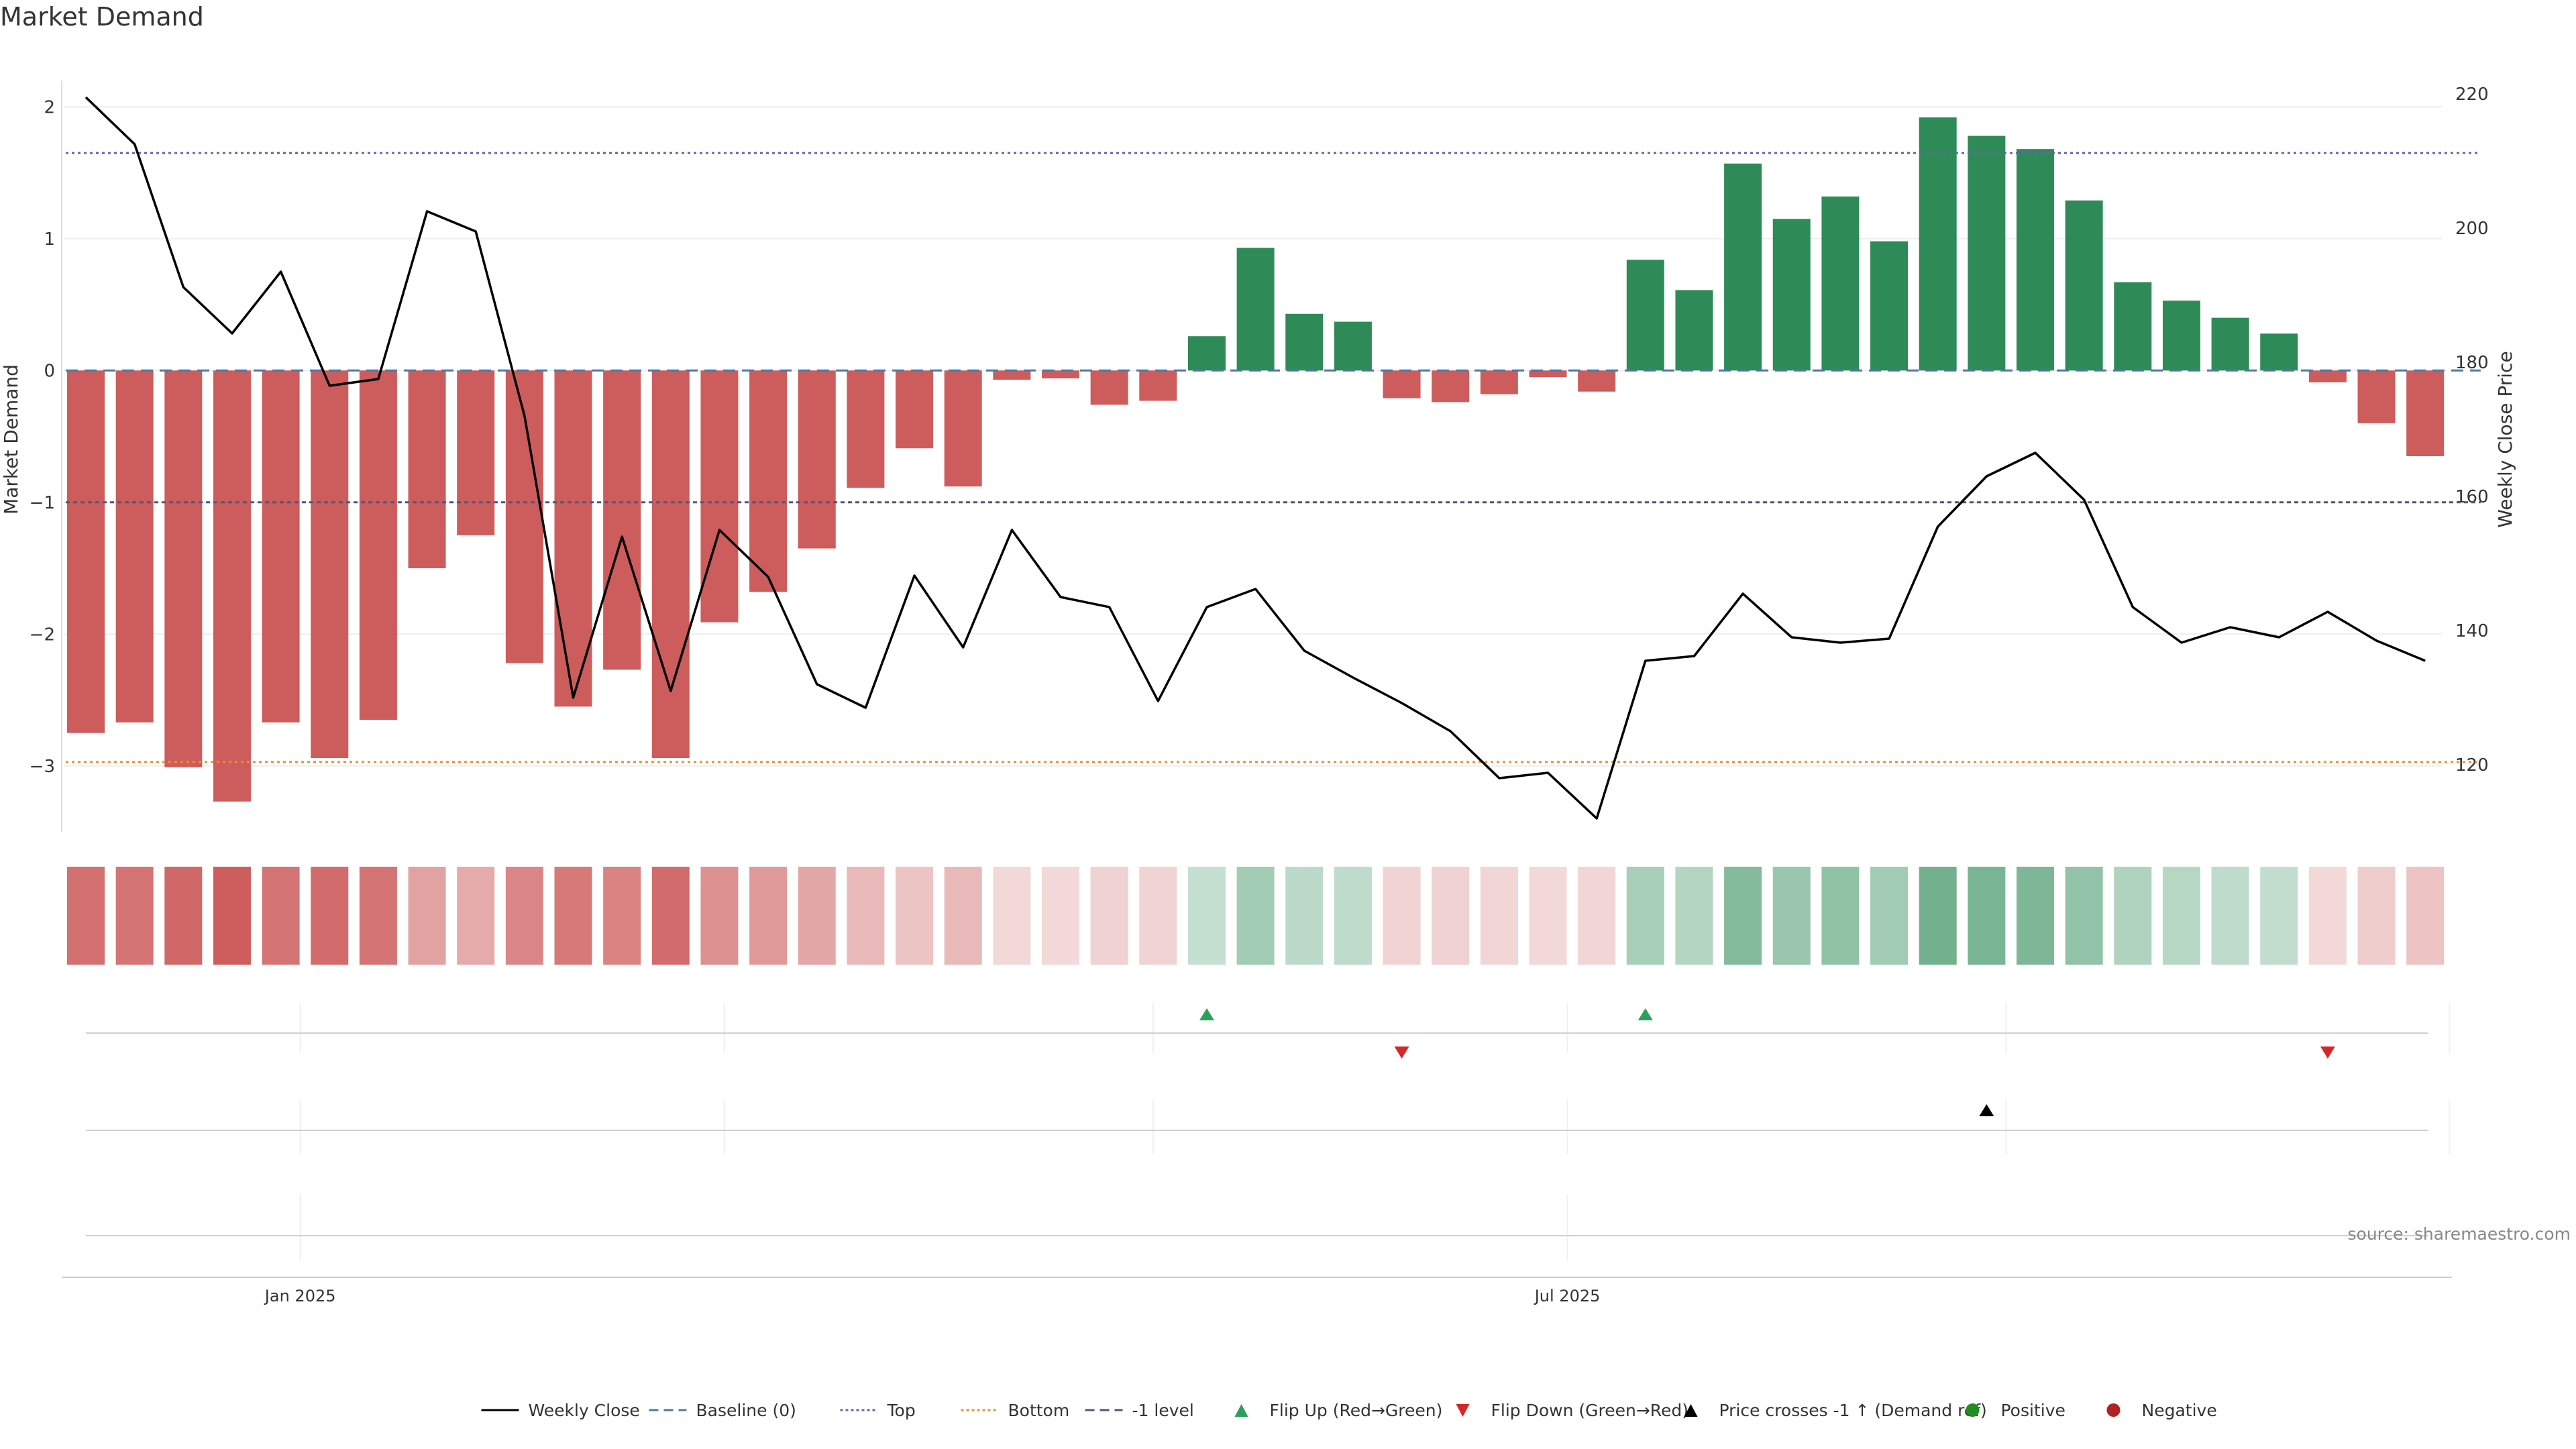  What do you see at coordinates (1401, 1052) in the screenshot?
I see `flip-down-marker` at bounding box center [1401, 1052].